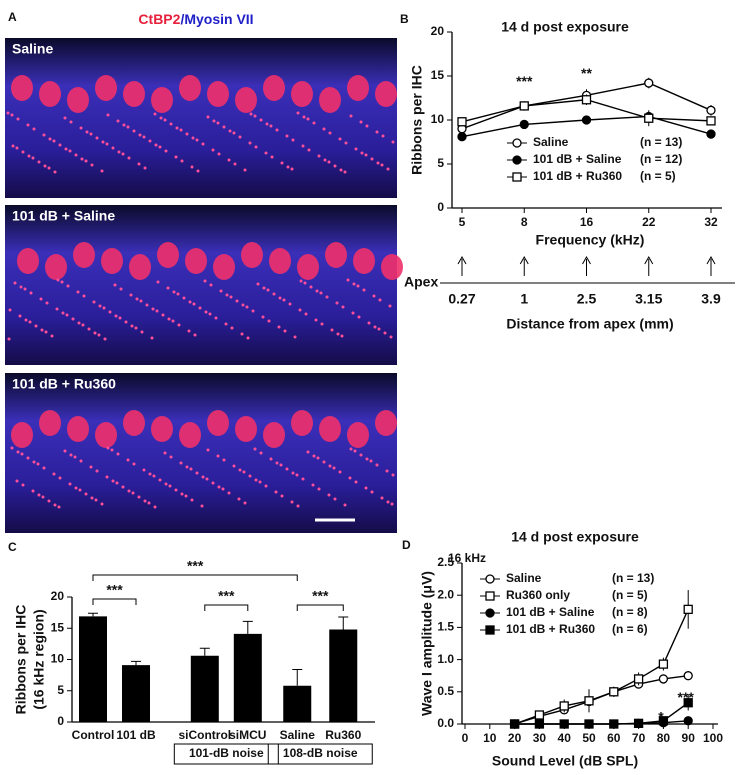 This screenshot has width=742, height=775. Describe the element at coordinates (550, 629) in the screenshot. I see `legend-label: 101 dB + Ru360` at that location.